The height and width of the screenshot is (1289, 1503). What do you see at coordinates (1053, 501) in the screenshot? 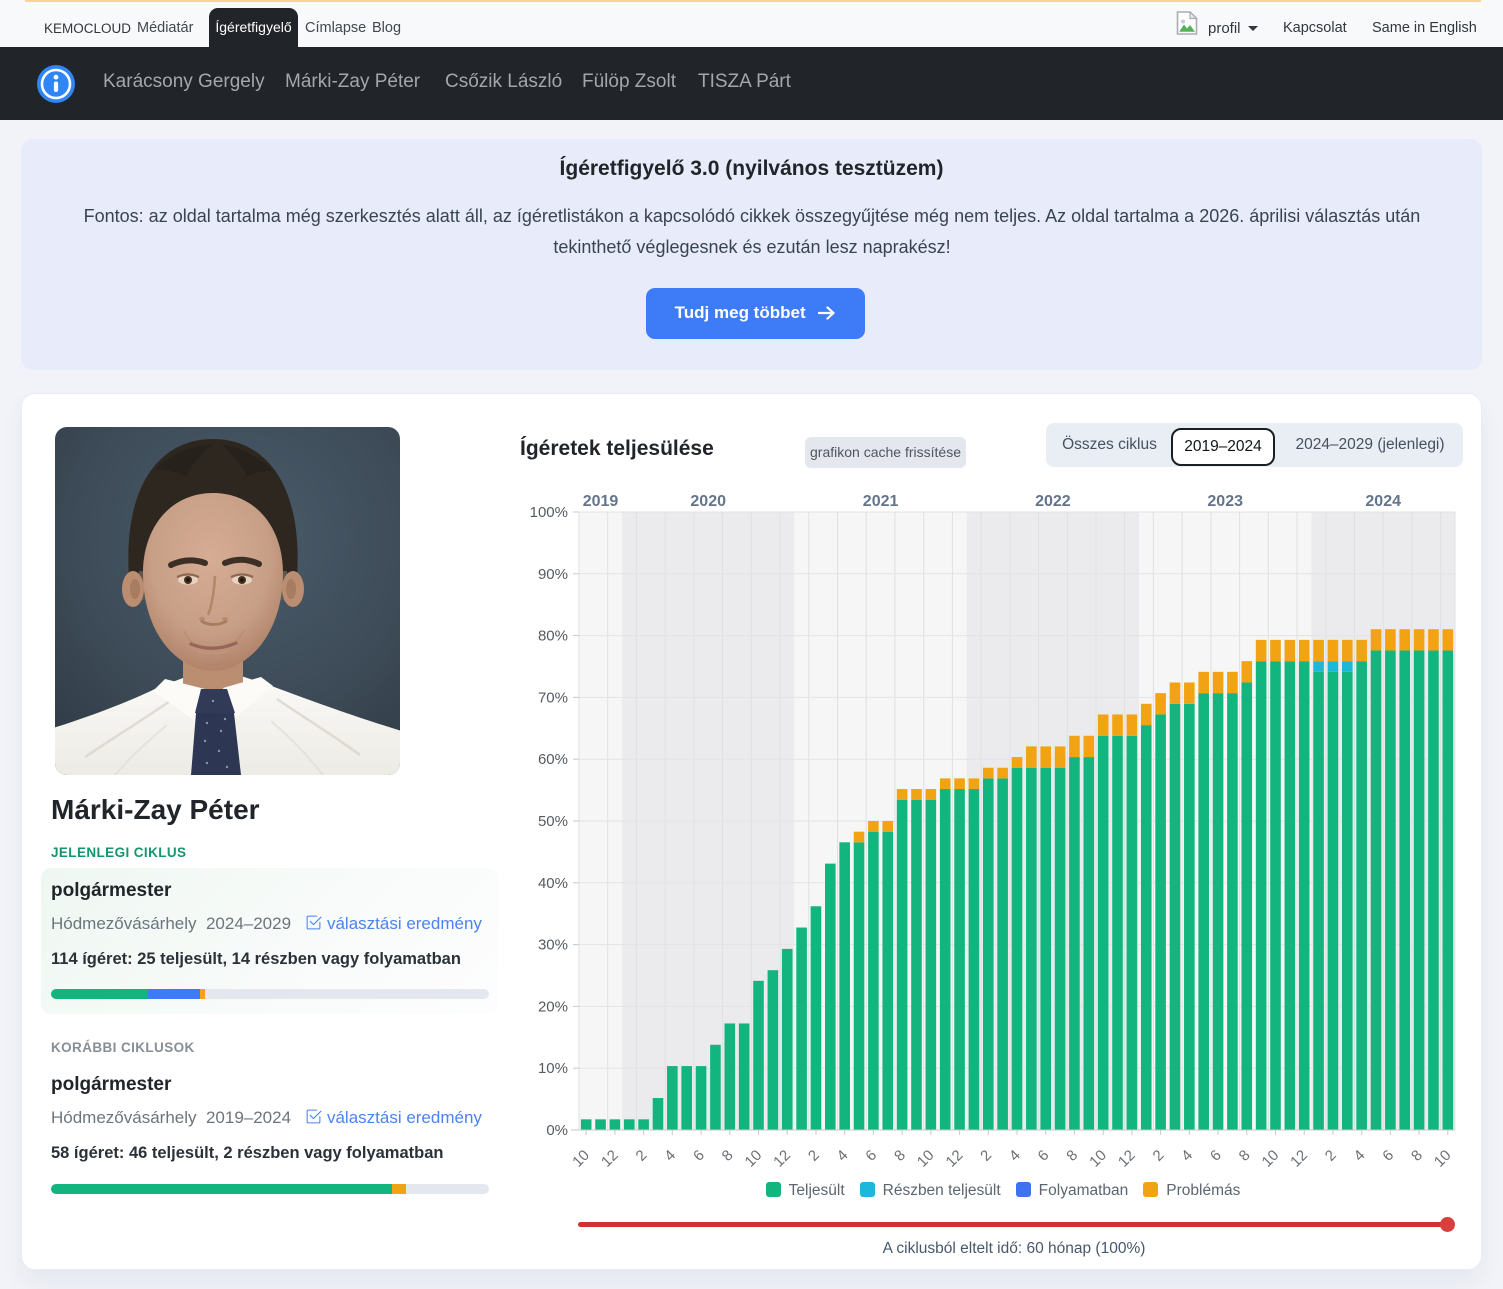
I see `svg-text: 2022` at bounding box center [1053, 501].